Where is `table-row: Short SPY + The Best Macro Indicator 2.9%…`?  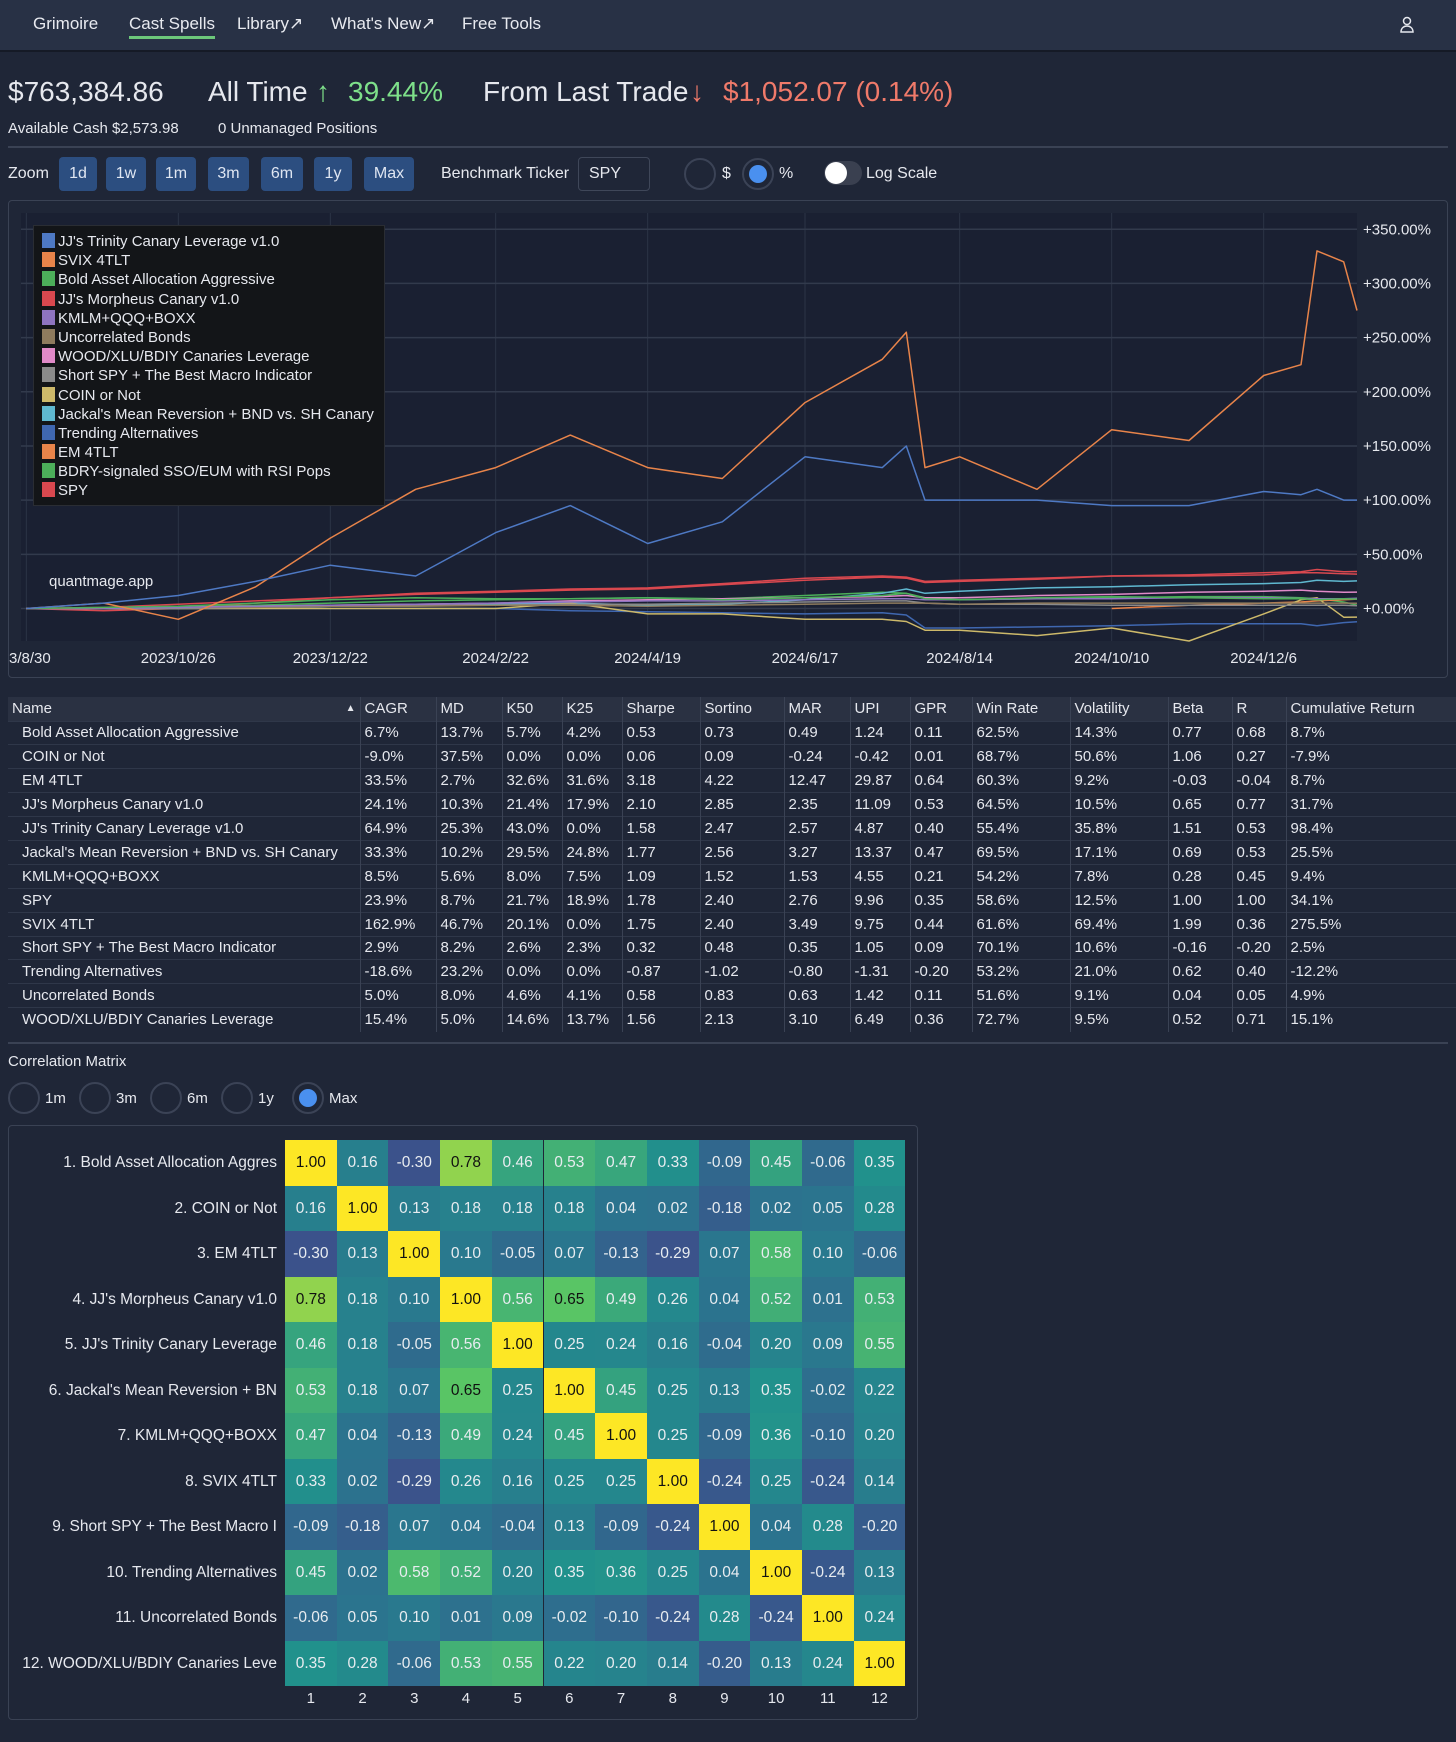 table-row: Short SPY + The Best Macro Indicator 2.9%… is located at coordinates (732, 947).